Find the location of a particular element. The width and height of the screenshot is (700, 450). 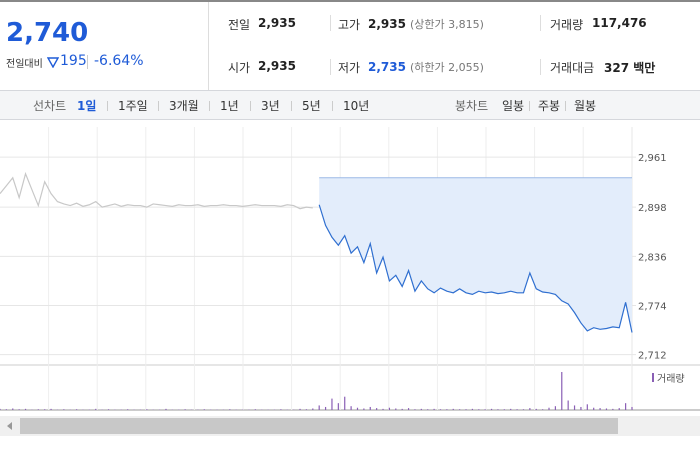

y-tick-label: 2,712 is located at coordinates (652, 356).